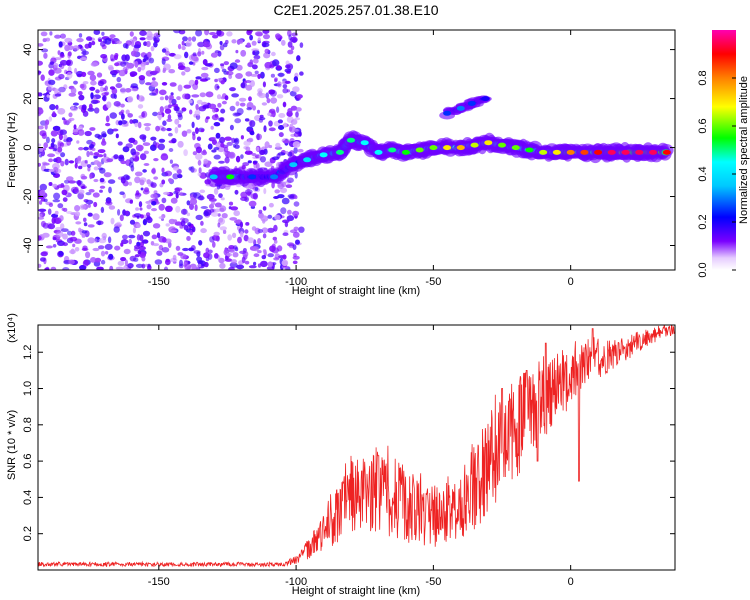 The width and height of the screenshot is (750, 600). Describe the element at coordinates (433, 282) in the screenshot. I see `x-tick-label: -50` at that location.